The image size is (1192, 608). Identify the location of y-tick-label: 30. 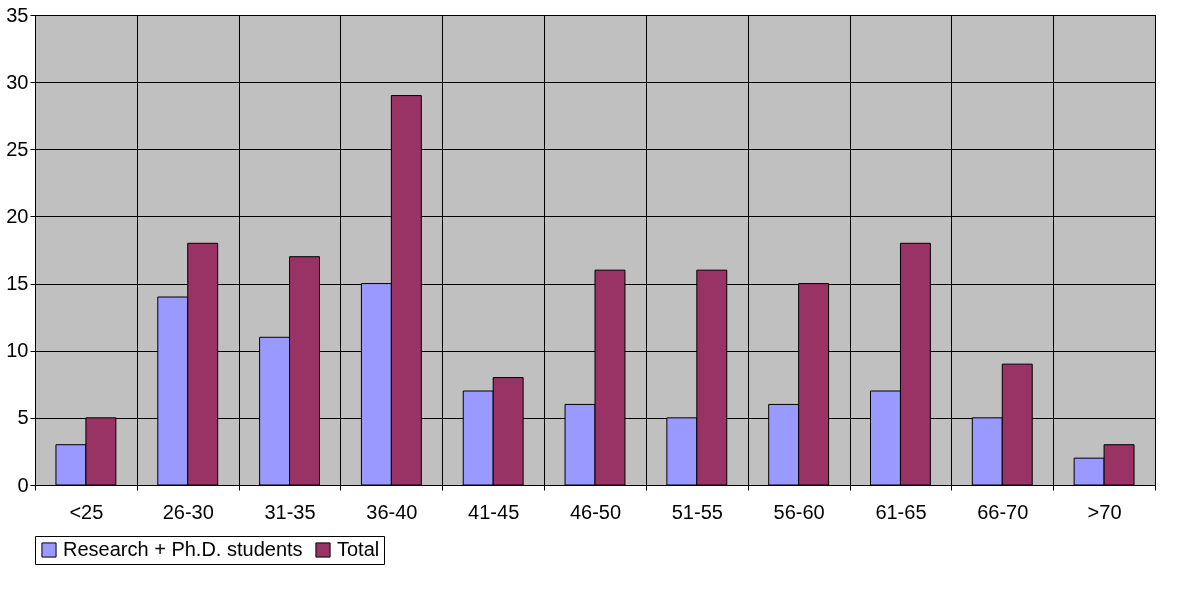
(17, 81).